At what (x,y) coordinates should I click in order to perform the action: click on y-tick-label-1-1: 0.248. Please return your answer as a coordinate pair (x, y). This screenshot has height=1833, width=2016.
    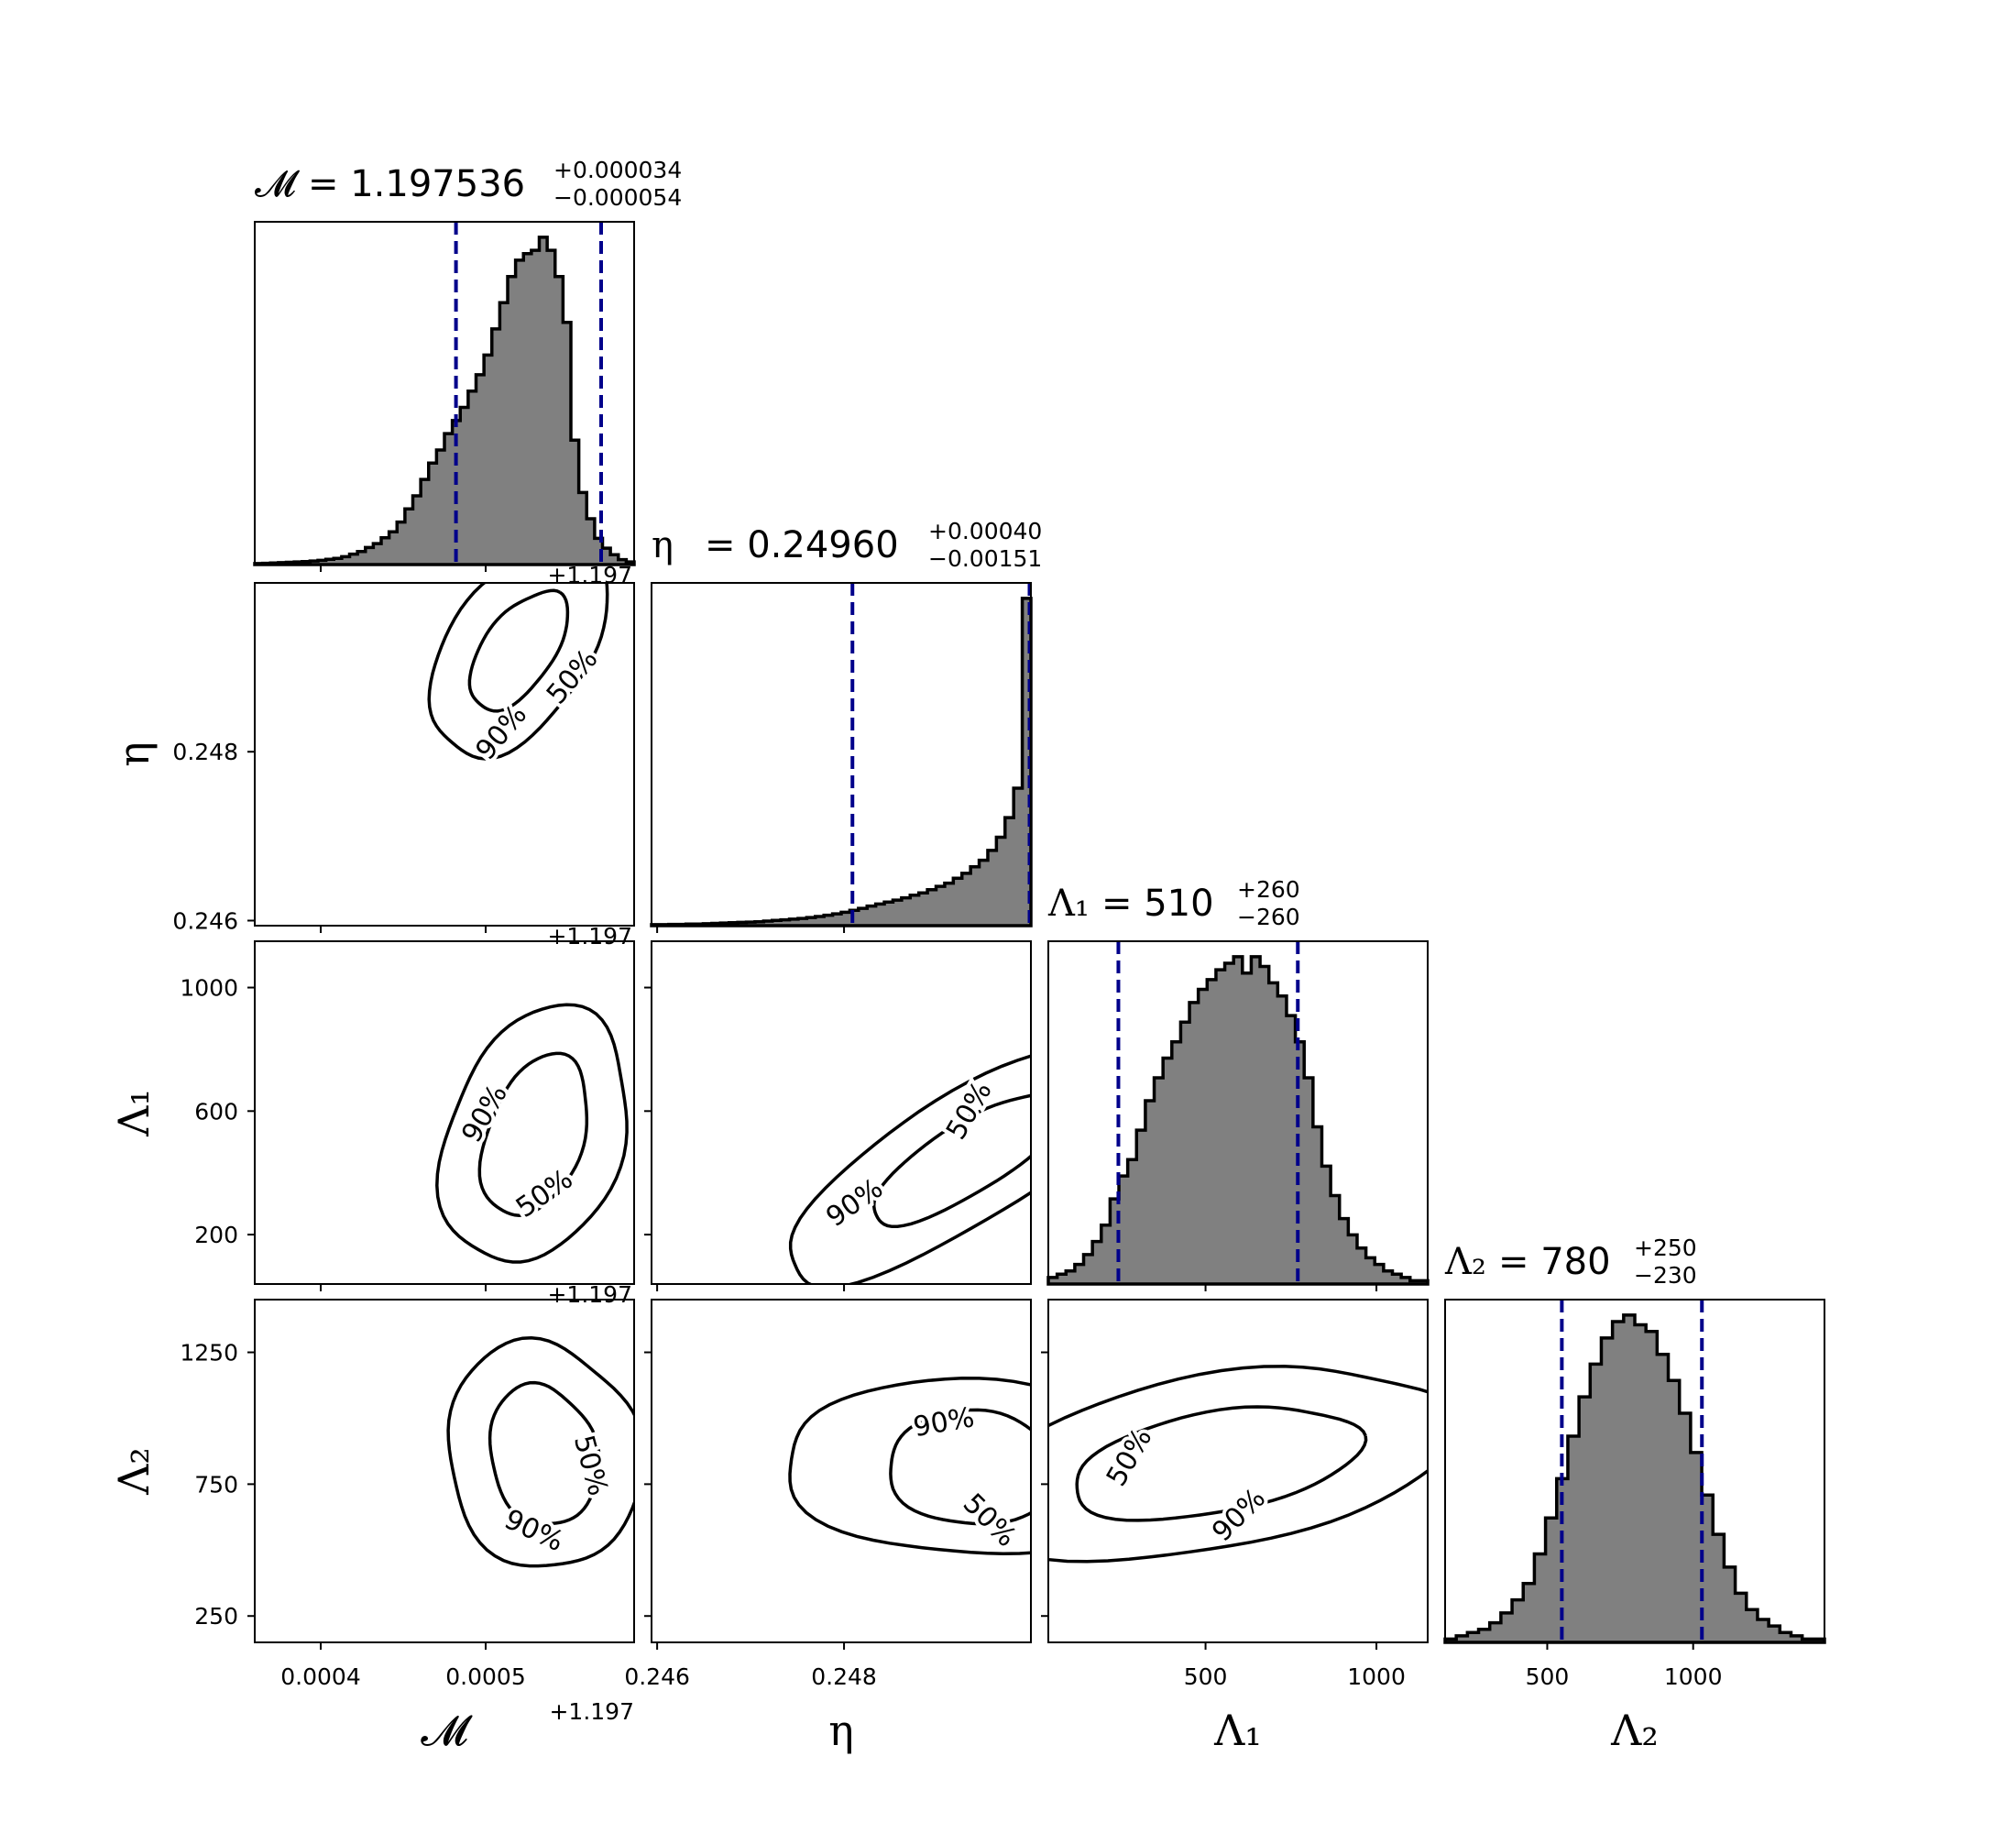
    Looking at the image, I should click on (205, 752).